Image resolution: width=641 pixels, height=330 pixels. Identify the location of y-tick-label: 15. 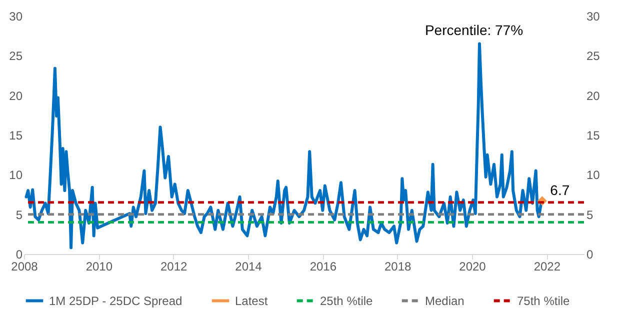
(16, 135).